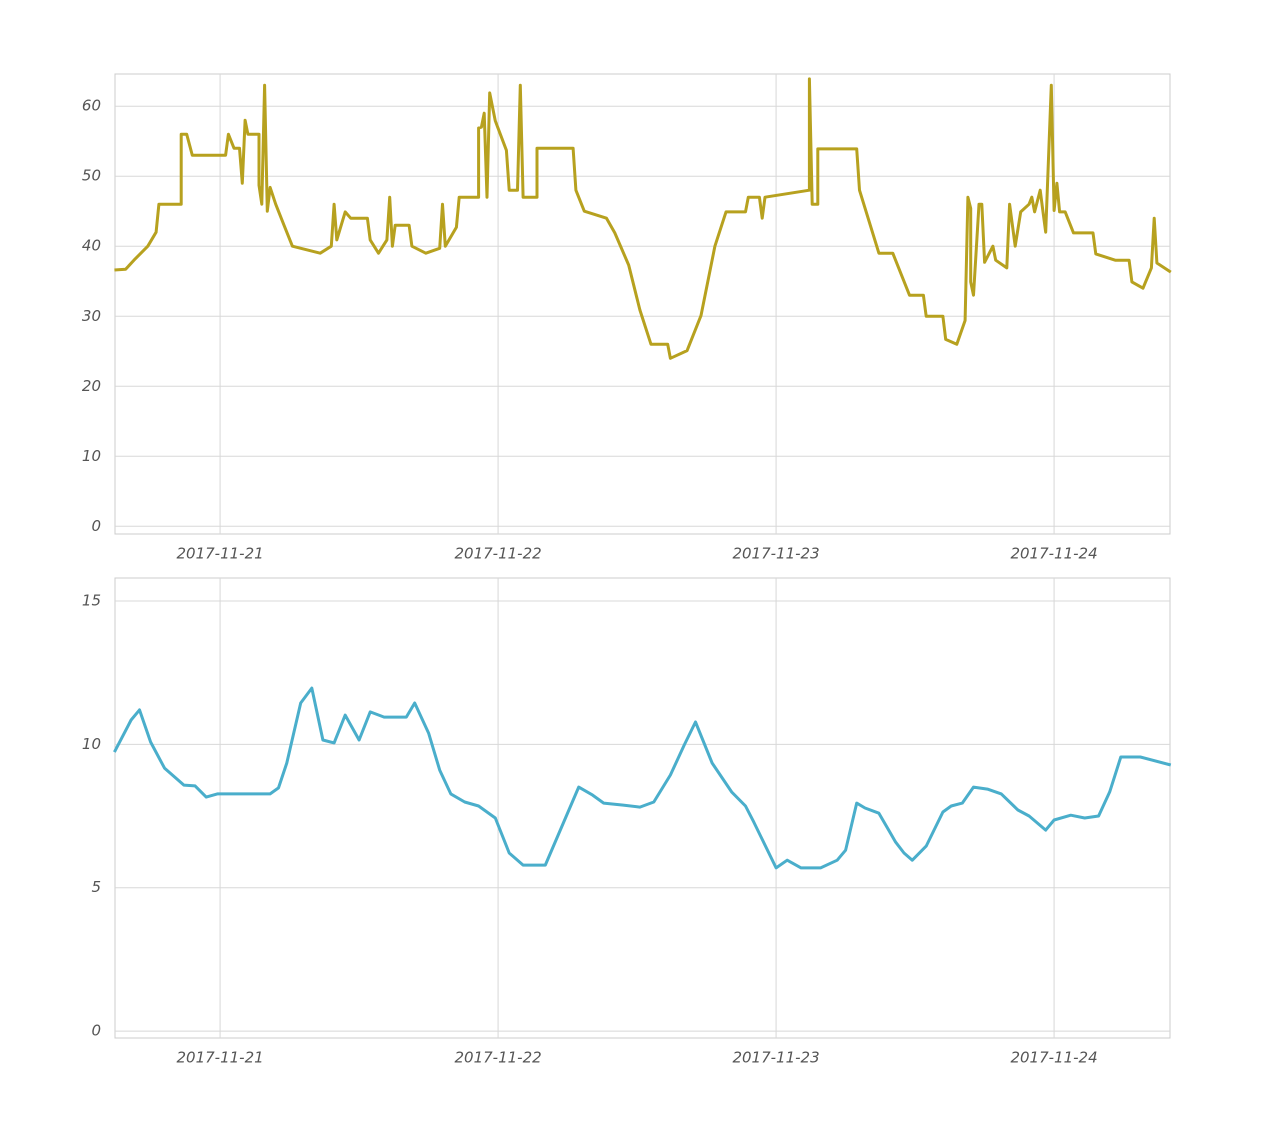  I want to click on y-tick-label: 30, so click(91, 316).